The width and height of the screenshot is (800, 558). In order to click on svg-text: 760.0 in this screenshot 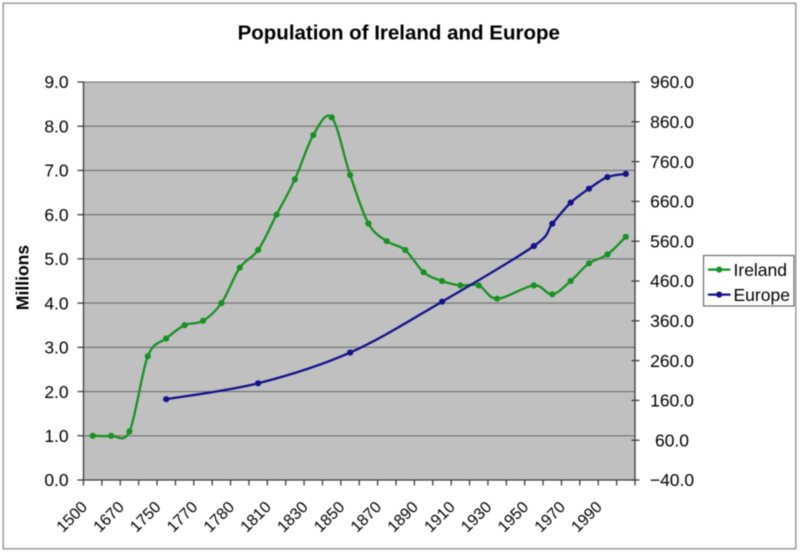, I will do `click(672, 162)`.